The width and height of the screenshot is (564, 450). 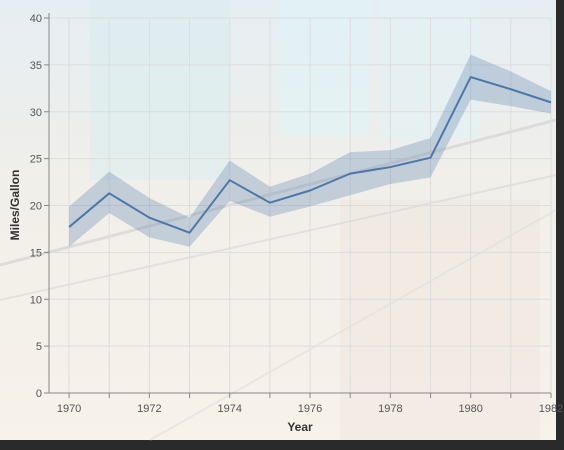 What do you see at coordinates (310, 409) in the screenshot?
I see `x-tick-label: 1976` at bounding box center [310, 409].